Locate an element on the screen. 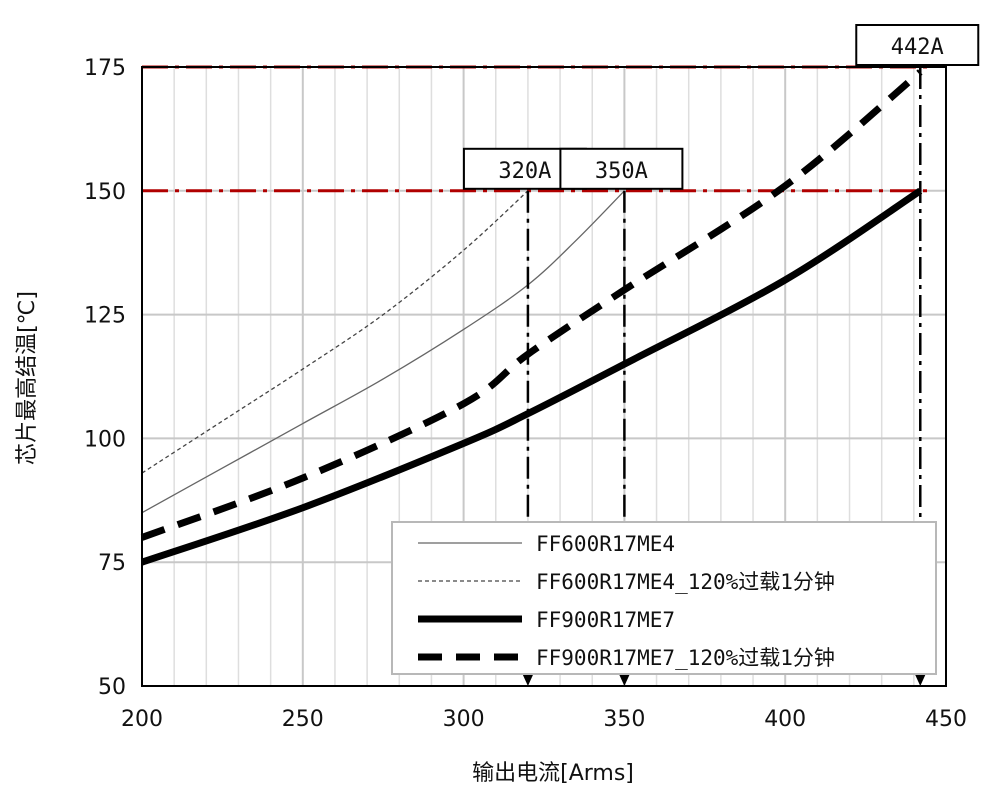 This screenshot has width=984, height=801. x-tick-label: 300 is located at coordinates (464, 719).